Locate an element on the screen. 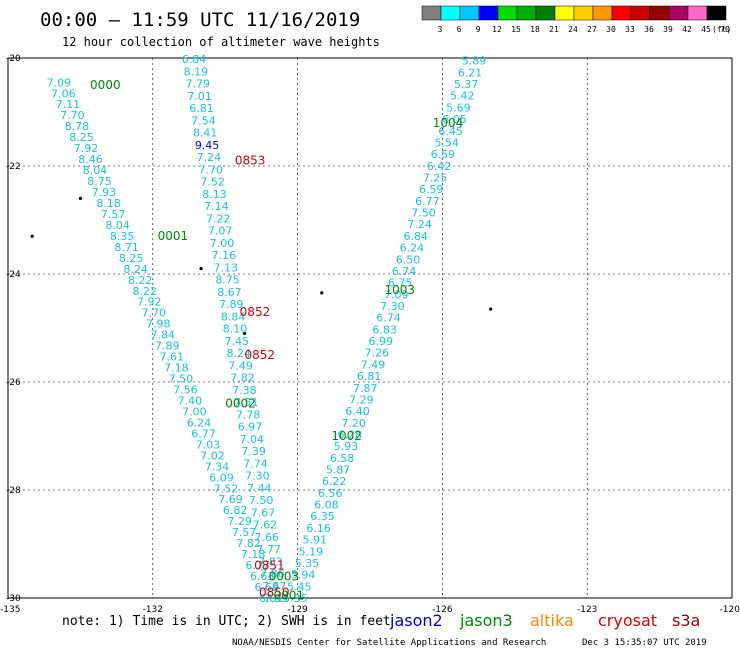  wave-height-value: 8.67 is located at coordinates (229, 292).